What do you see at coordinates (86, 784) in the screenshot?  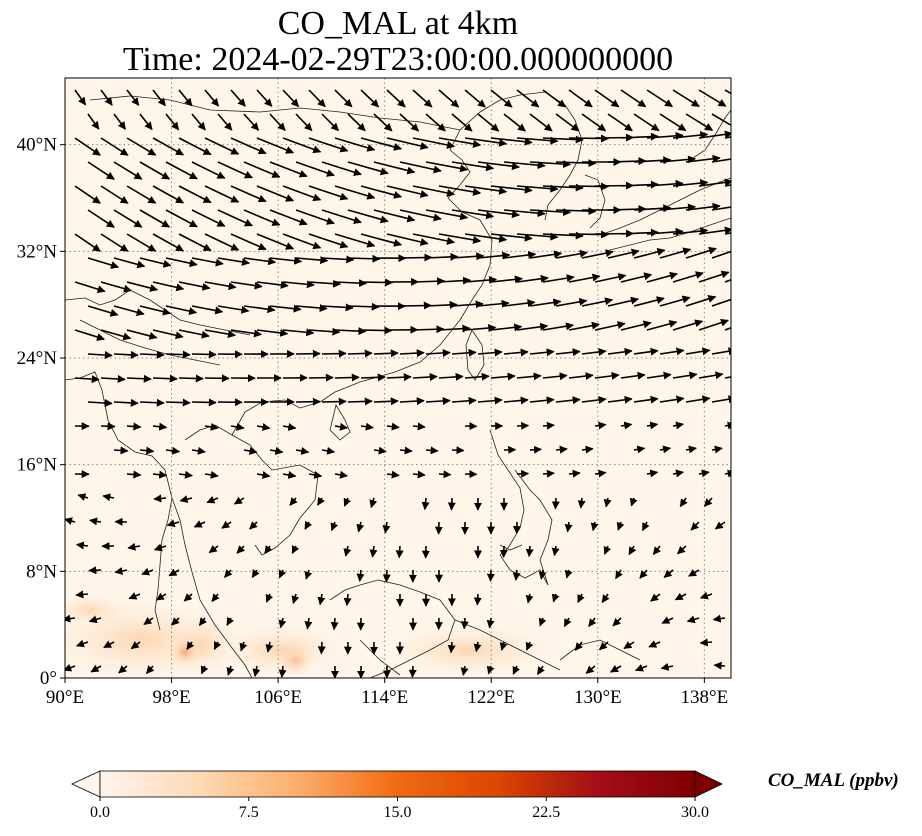 I see `colorbar-min-extend` at bounding box center [86, 784].